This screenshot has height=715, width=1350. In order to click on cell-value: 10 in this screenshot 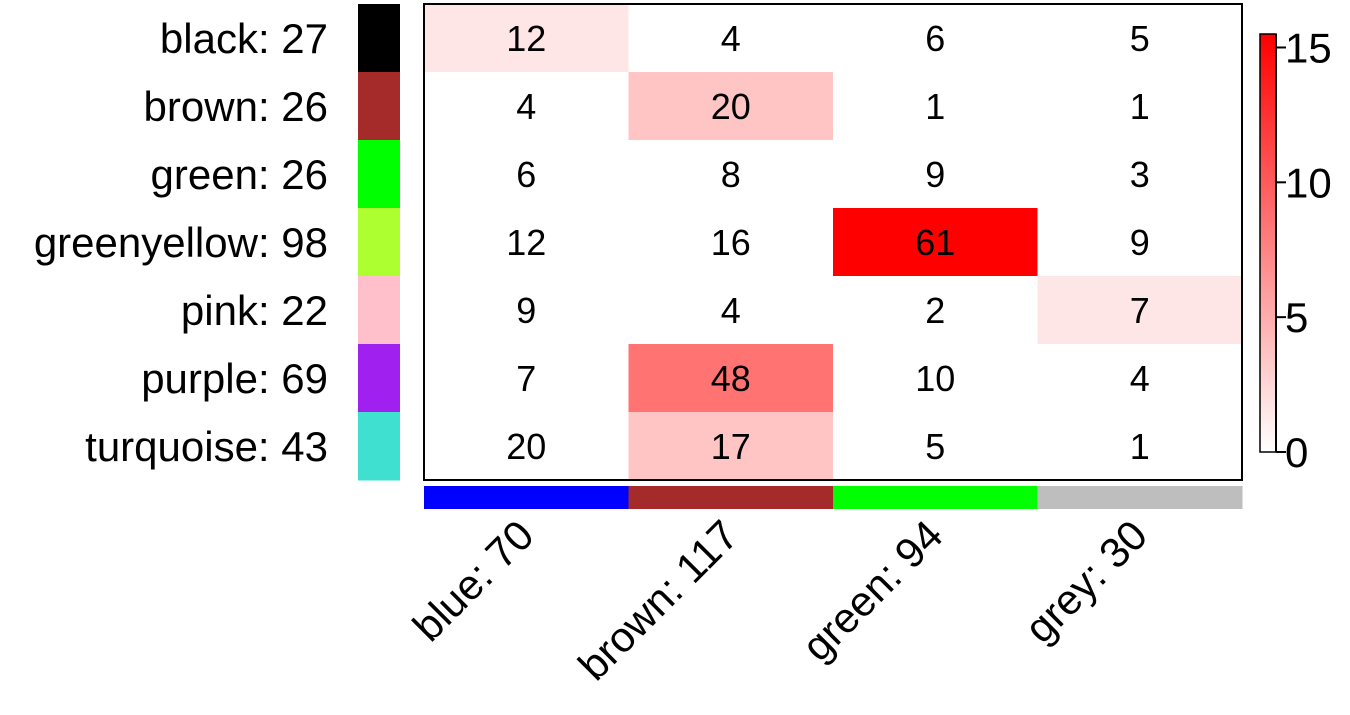, I will do `click(935, 378)`.